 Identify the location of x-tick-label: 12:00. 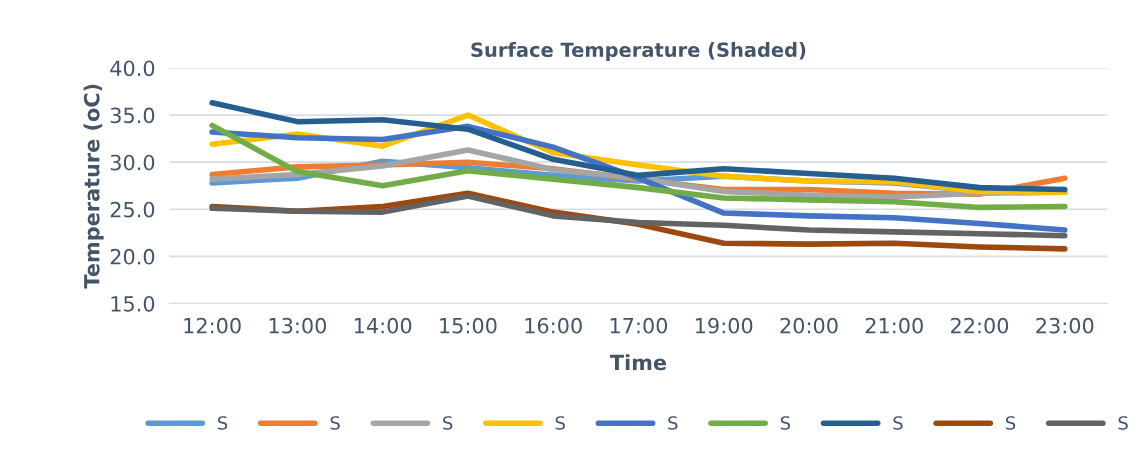
(212, 325).